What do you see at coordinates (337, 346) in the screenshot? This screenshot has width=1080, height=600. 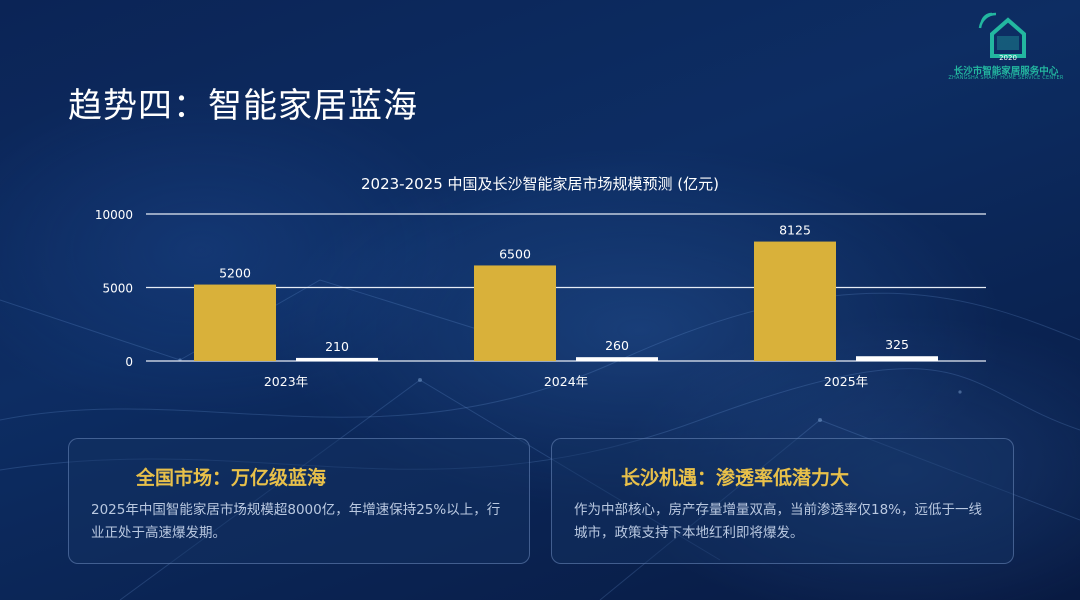 I see `bar-value-label: 210` at bounding box center [337, 346].